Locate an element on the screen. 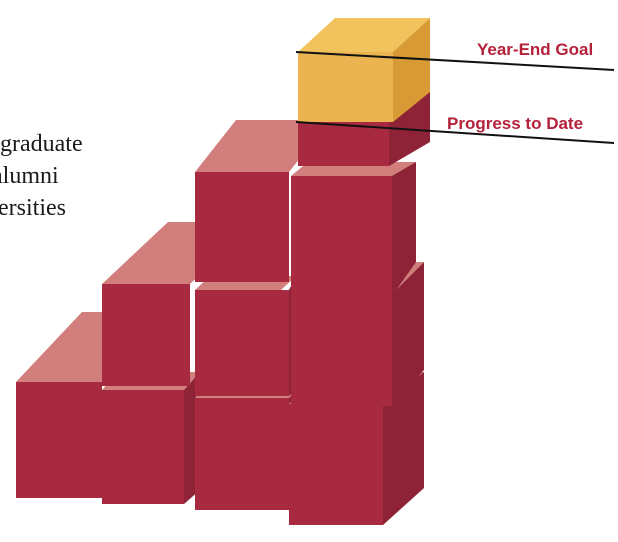 Image resolution: width=618 pixels, height=542 pixels. caption-line-1: graduate is located at coordinates (41, 144).